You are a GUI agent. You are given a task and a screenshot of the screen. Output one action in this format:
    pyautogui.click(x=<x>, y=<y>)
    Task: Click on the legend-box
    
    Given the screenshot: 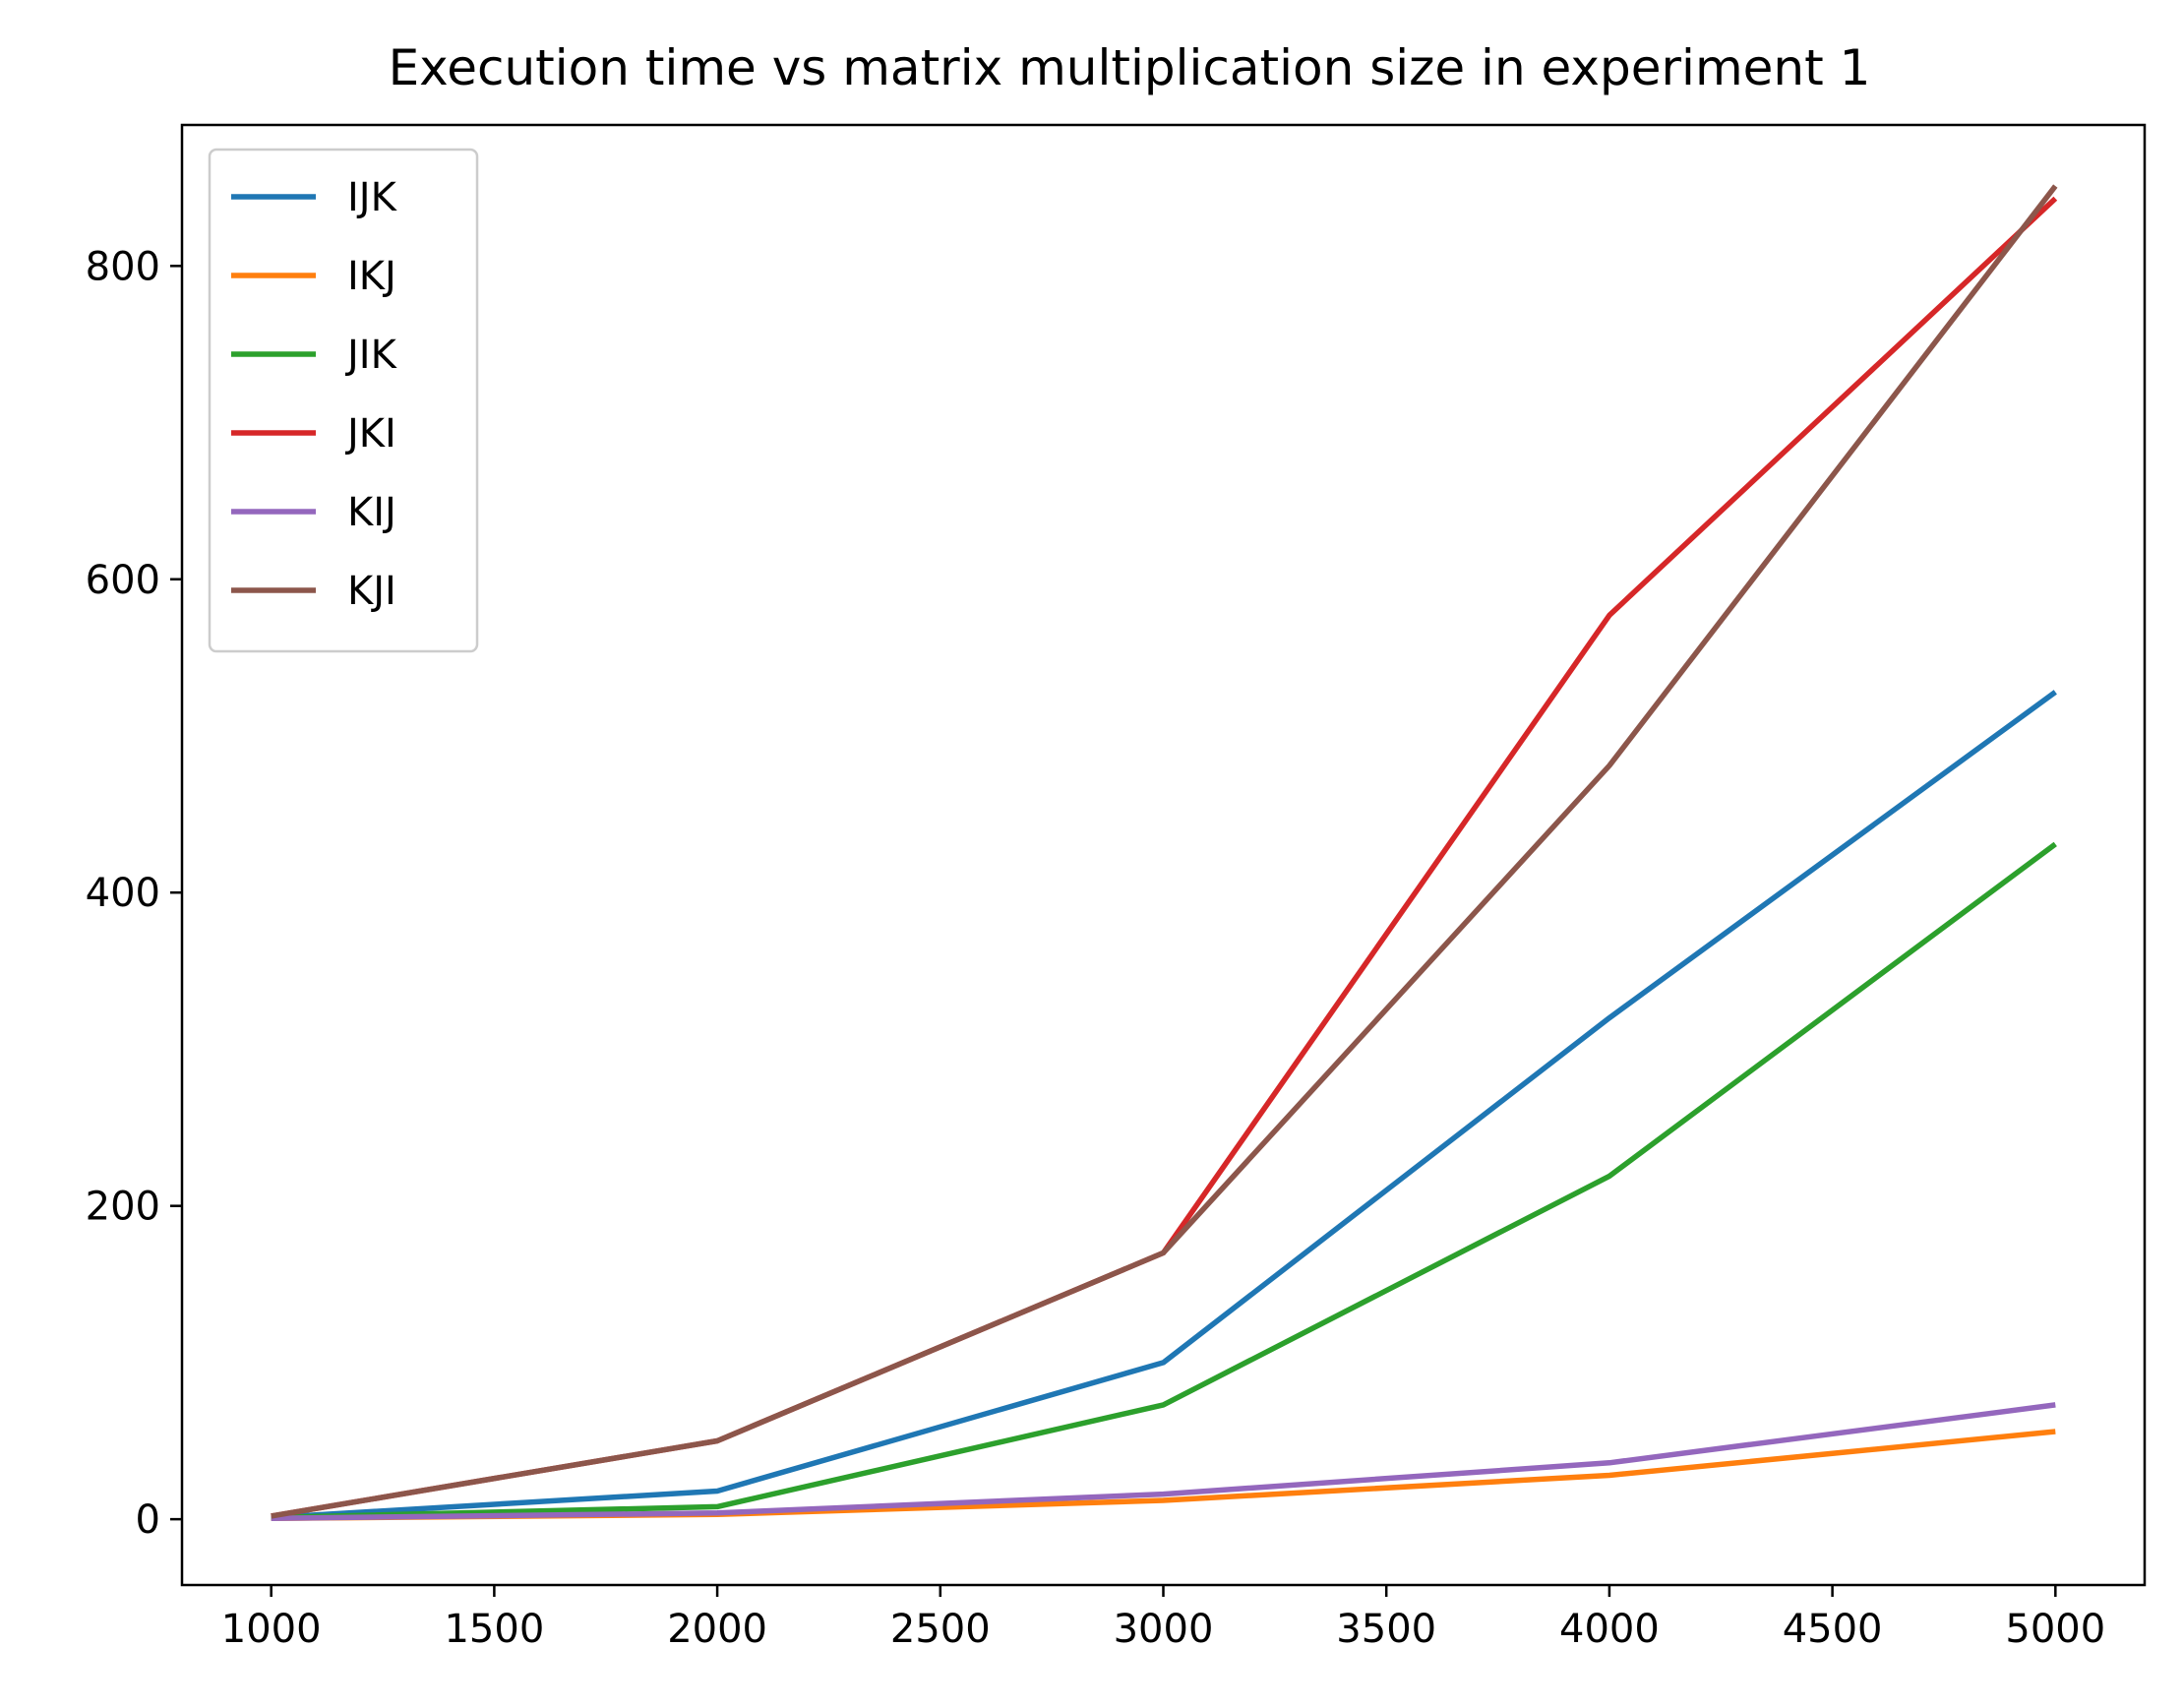 What is the action you would take?
    pyautogui.click(x=343, y=400)
    